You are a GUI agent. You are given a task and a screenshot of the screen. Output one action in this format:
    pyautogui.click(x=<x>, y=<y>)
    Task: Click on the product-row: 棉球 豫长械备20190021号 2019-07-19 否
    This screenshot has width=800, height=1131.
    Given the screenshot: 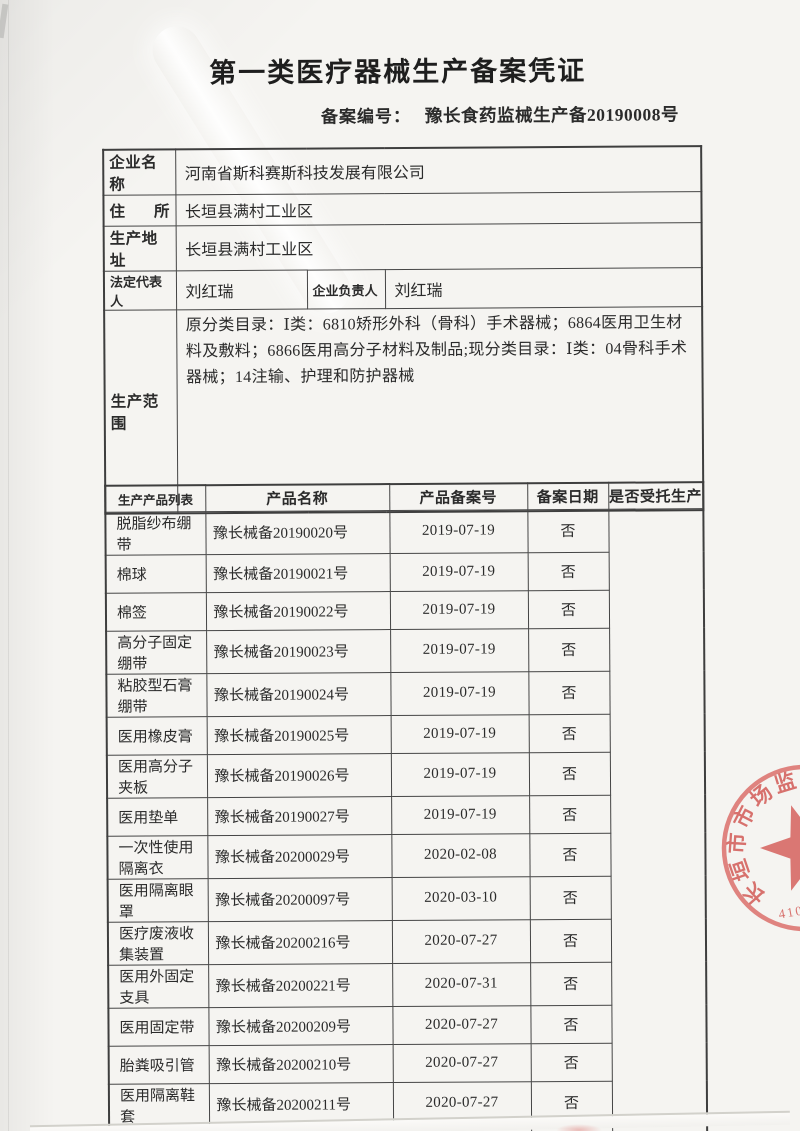 What is the action you would take?
    pyautogui.click(x=404, y=572)
    